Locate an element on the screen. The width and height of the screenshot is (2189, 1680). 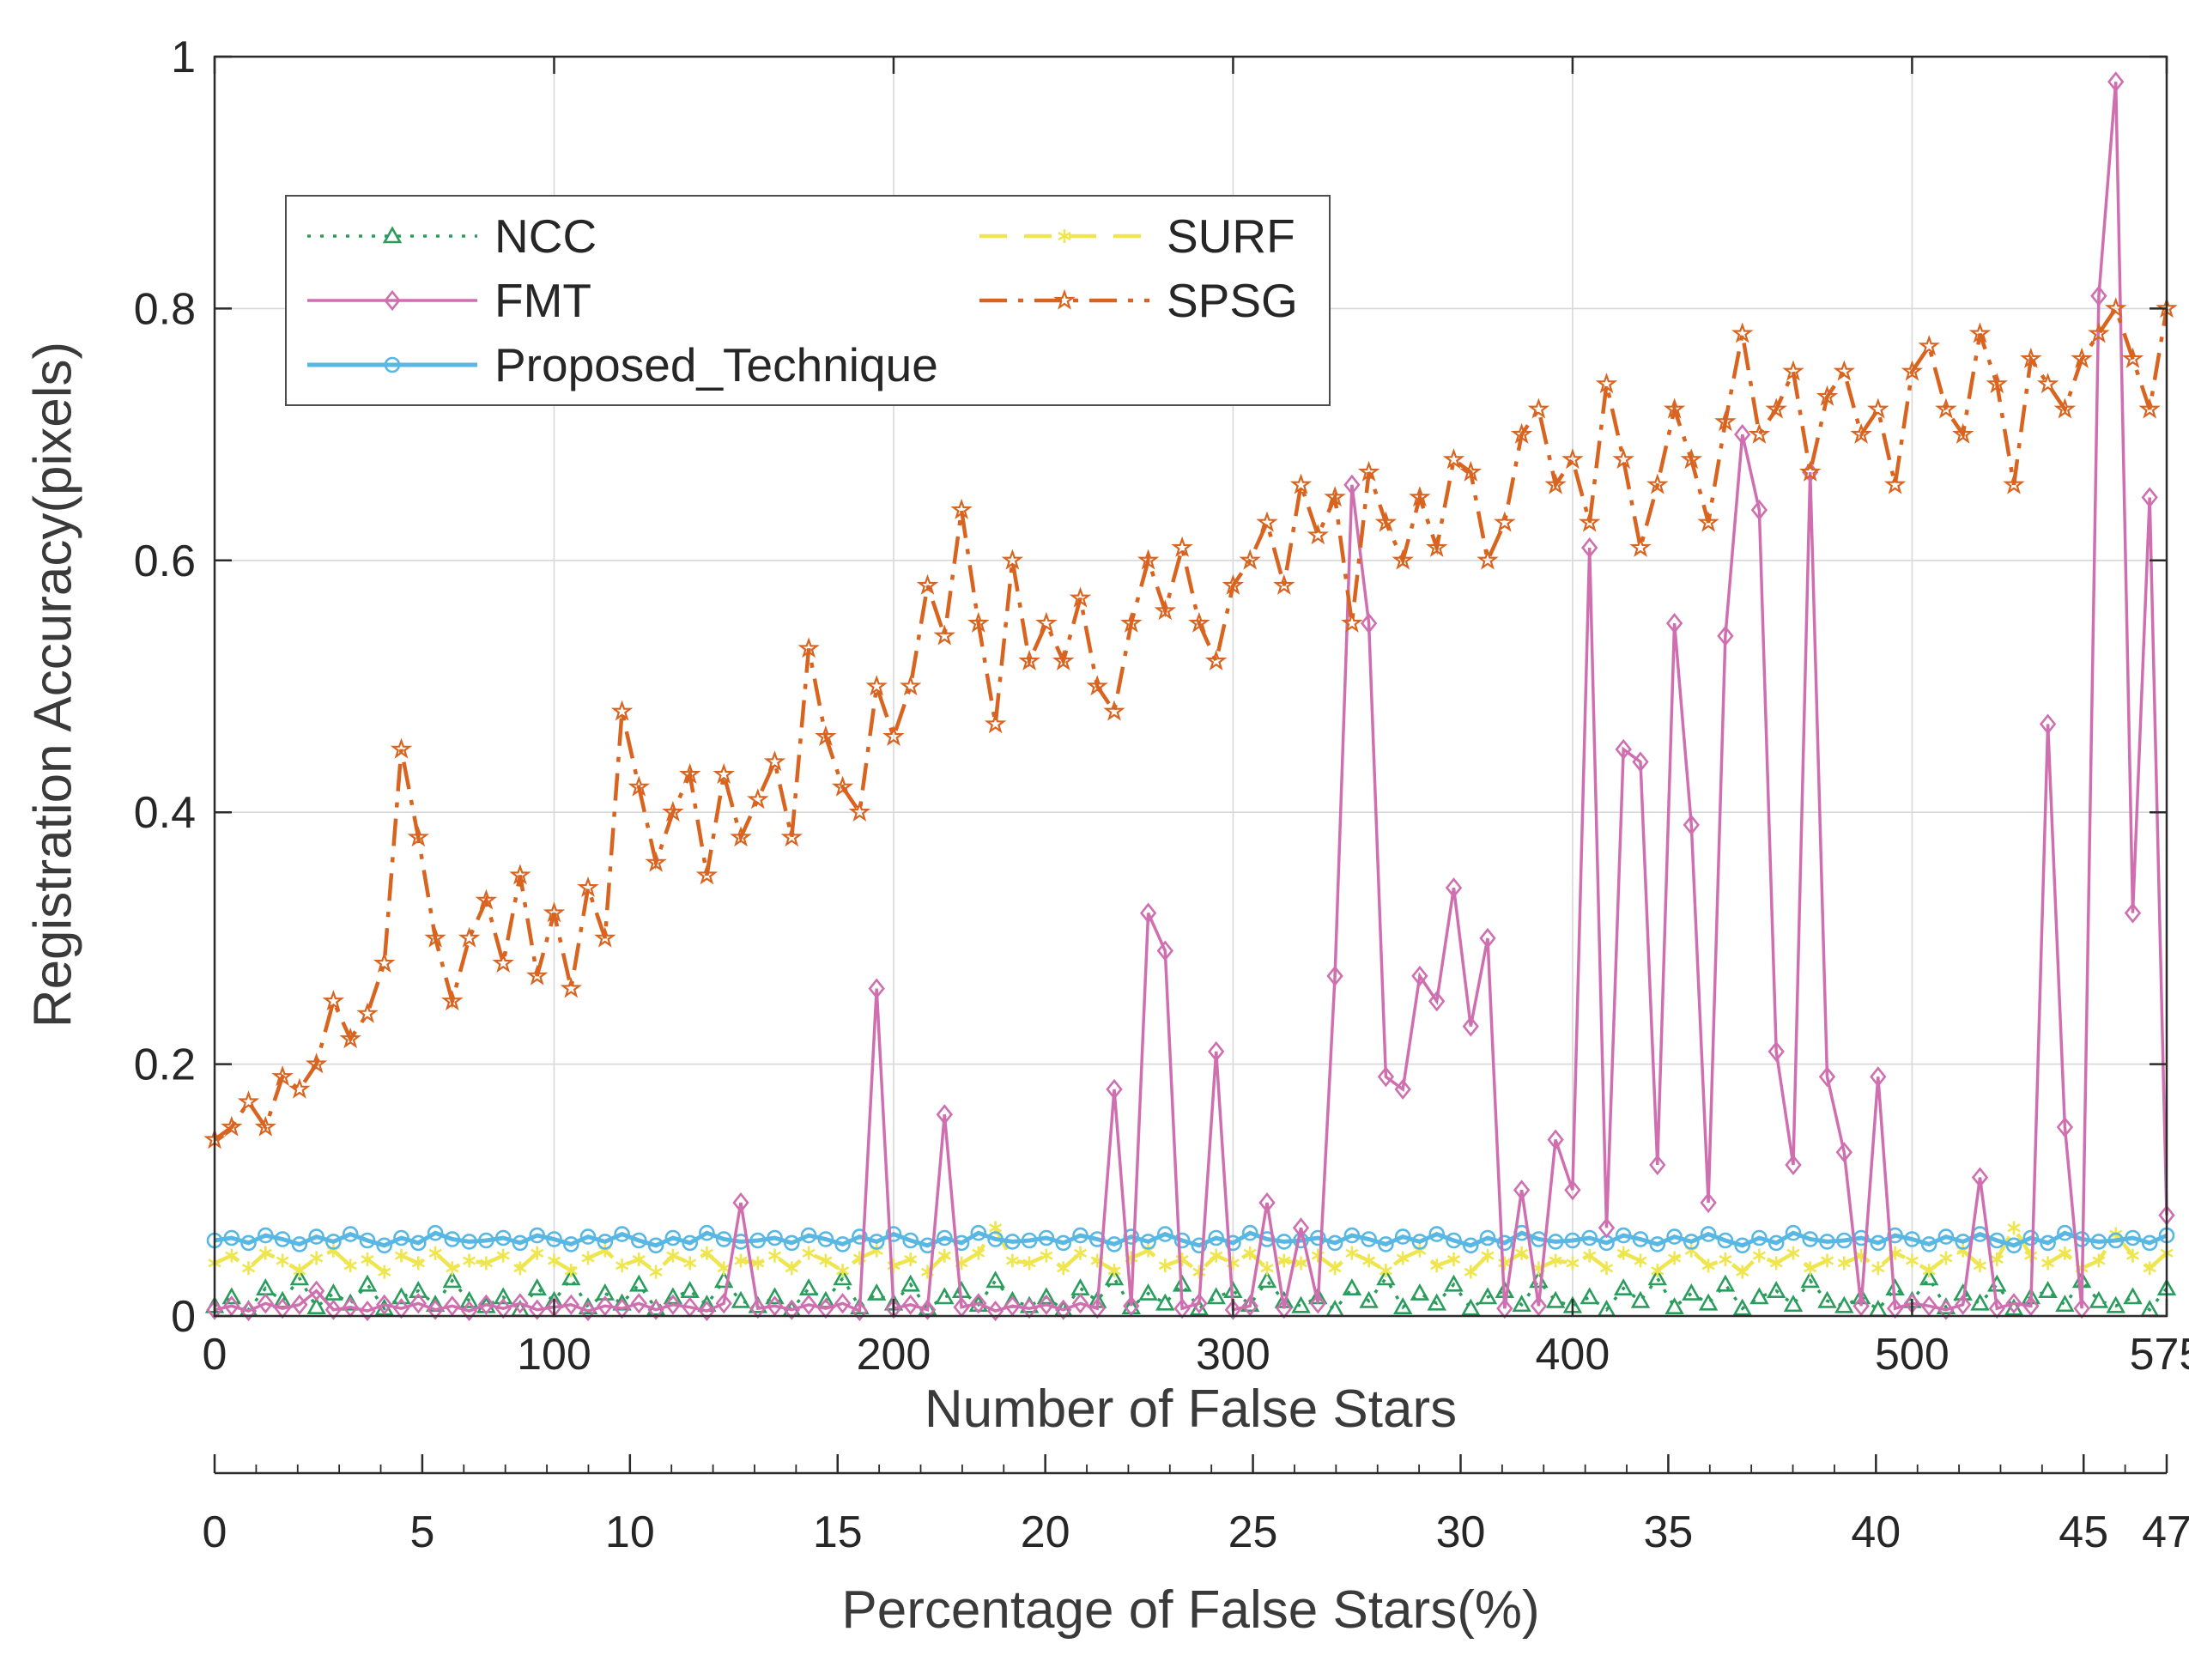
y-tick-label: 0.8 is located at coordinates (165, 309).